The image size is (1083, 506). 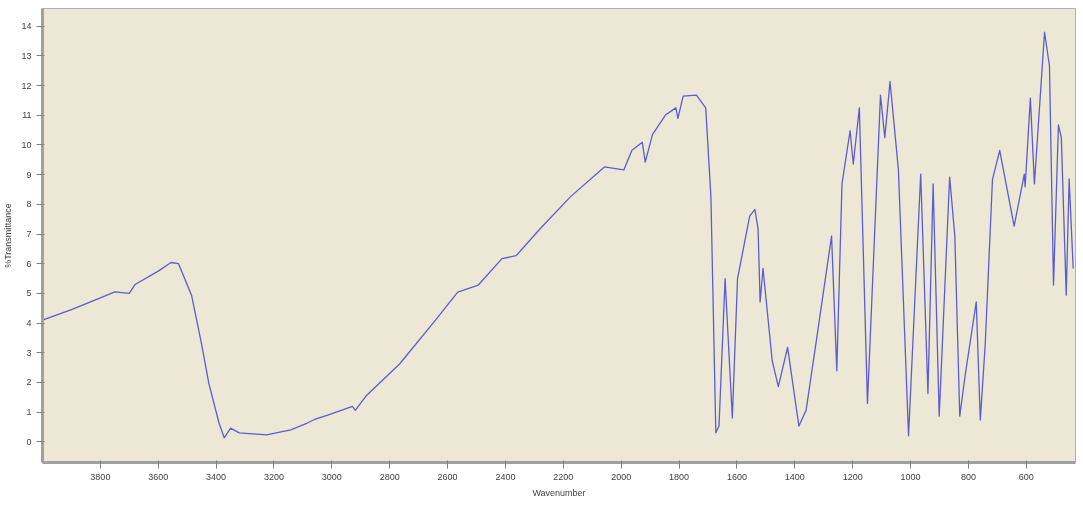 What do you see at coordinates (29, 352) in the screenshot?
I see `y-tick-label: 3` at bounding box center [29, 352].